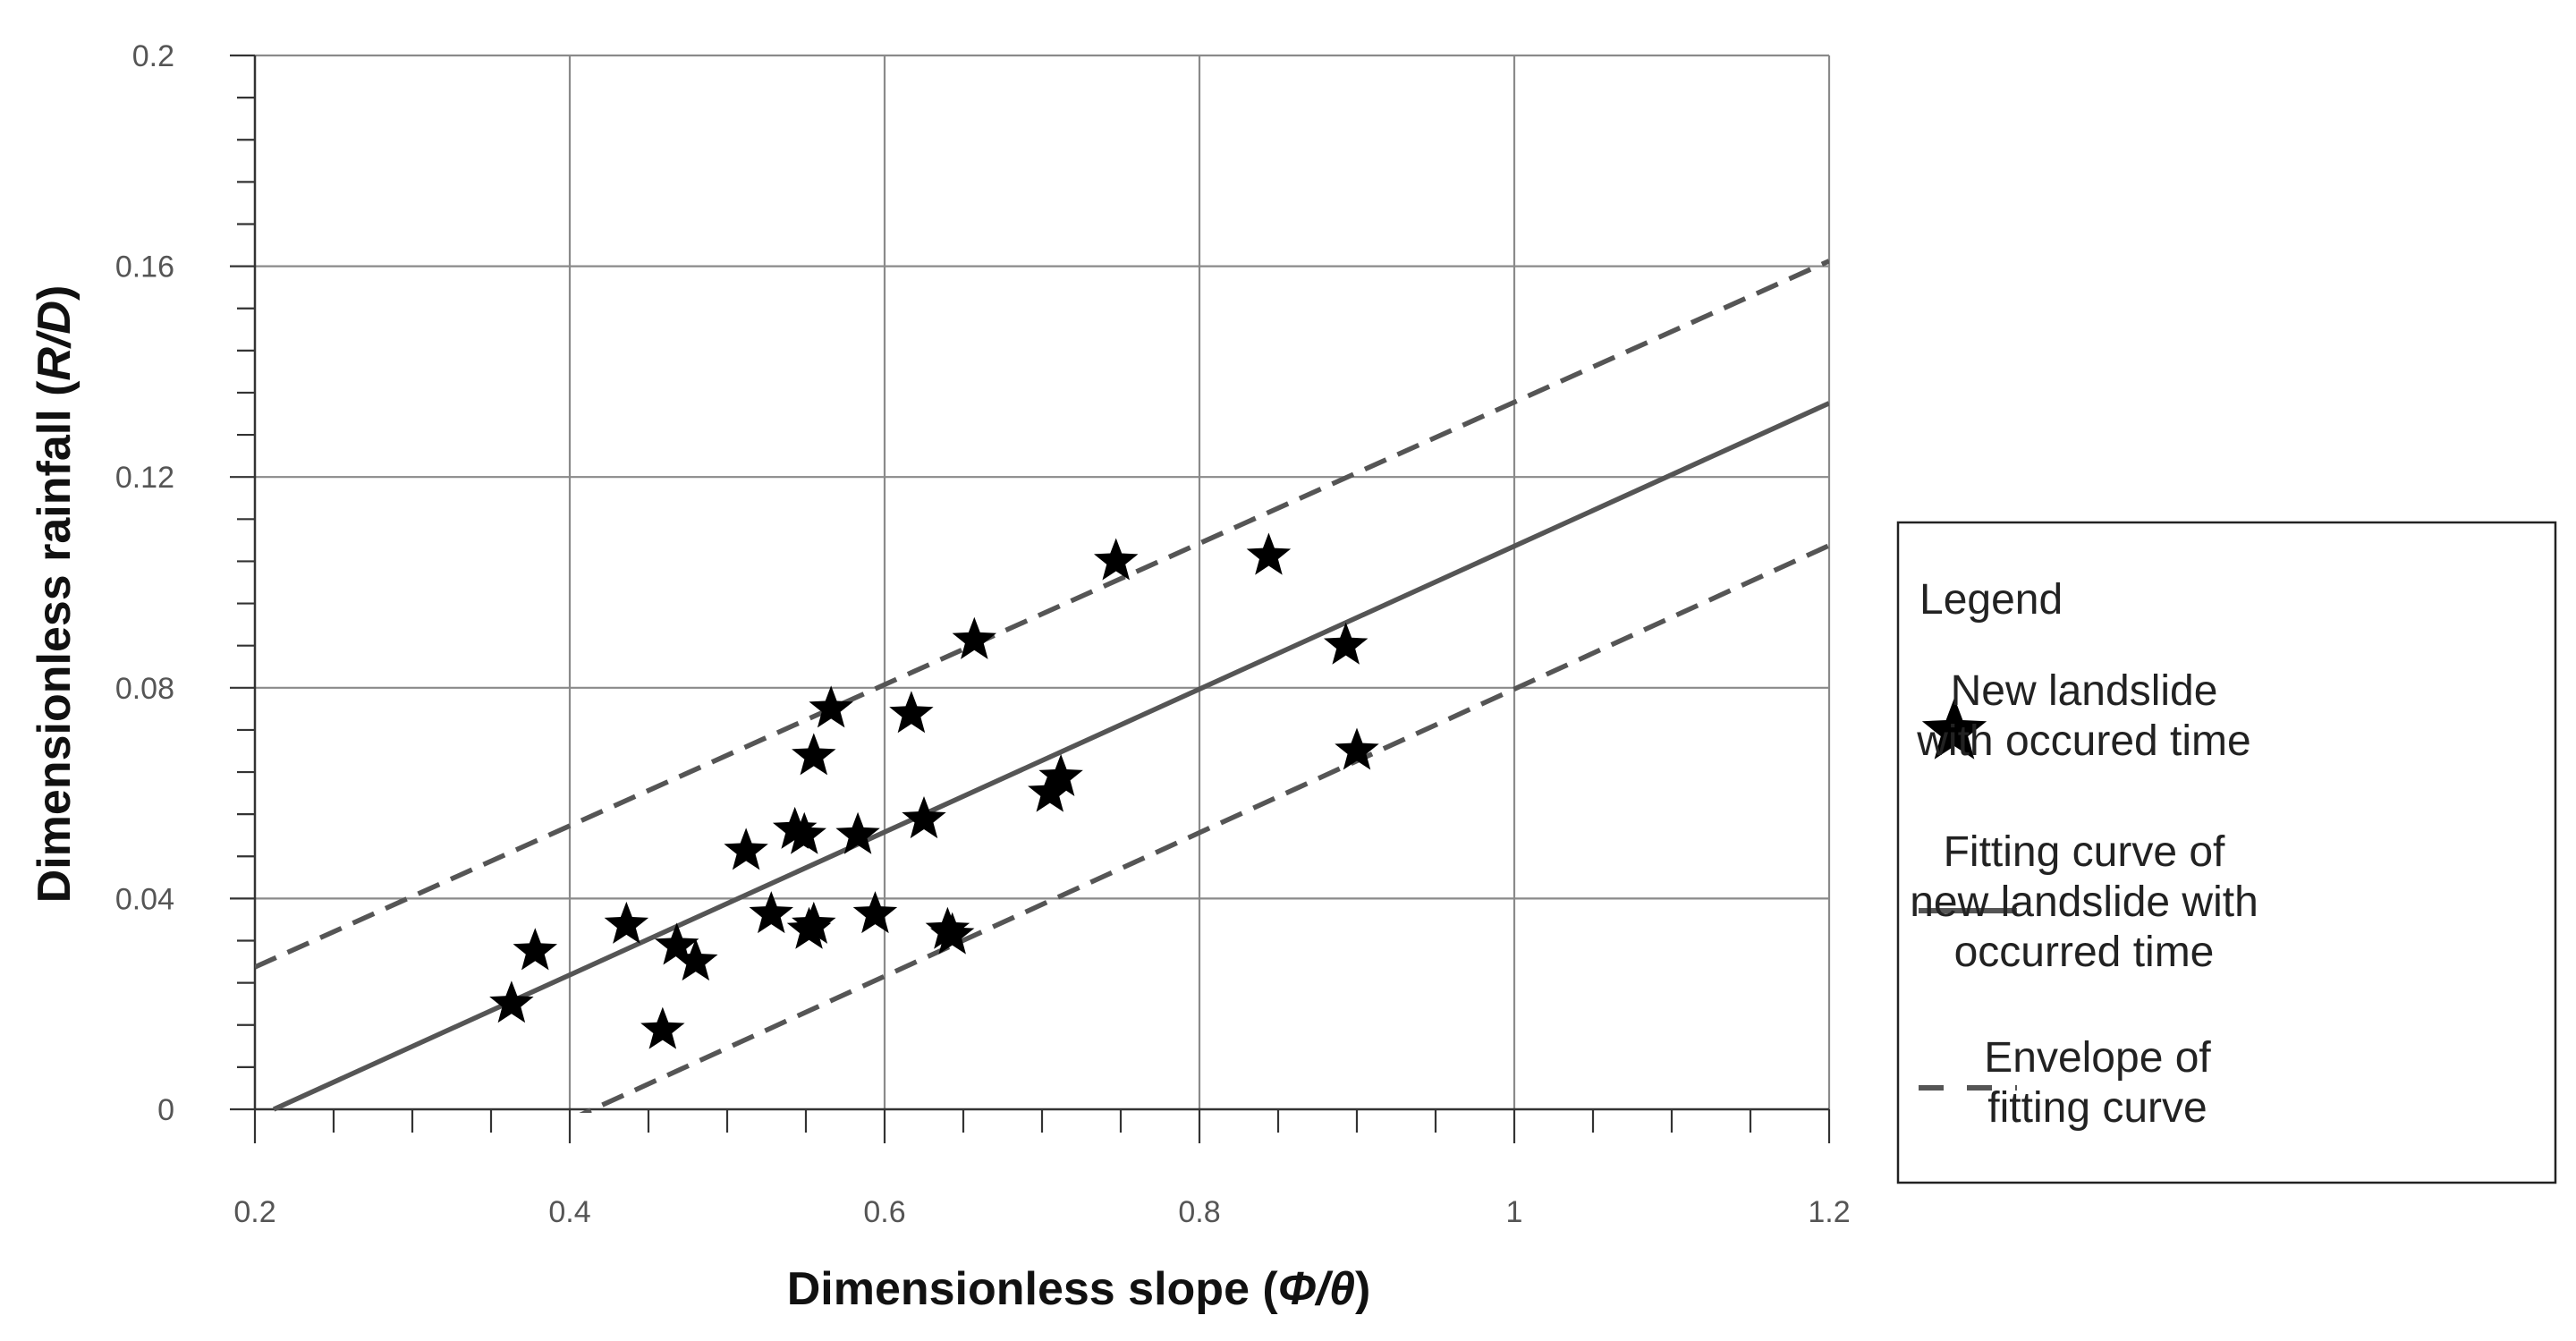 This screenshot has height=1341, width=2576. Describe the element at coordinates (144, 899) in the screenshot. I see `y-tick-label: 0.04` at that location.